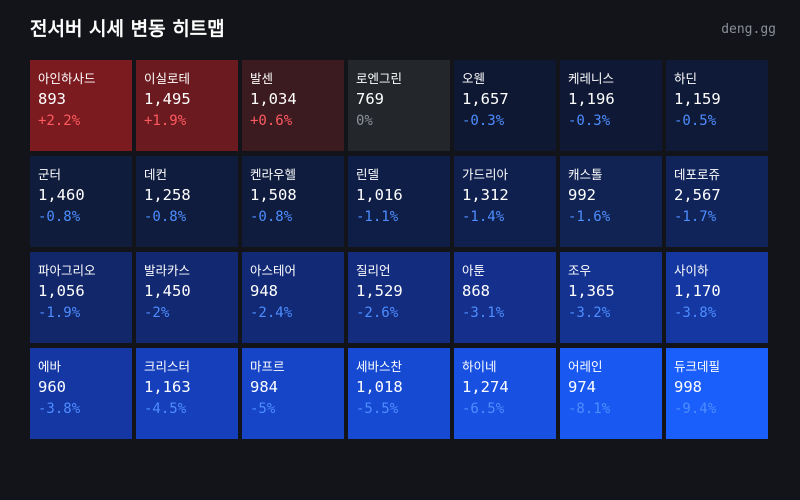  What do you see at coordinates (485, 174) in the screenshot?
I see `server-name: 가드리아` at bounding box center [485, 174].